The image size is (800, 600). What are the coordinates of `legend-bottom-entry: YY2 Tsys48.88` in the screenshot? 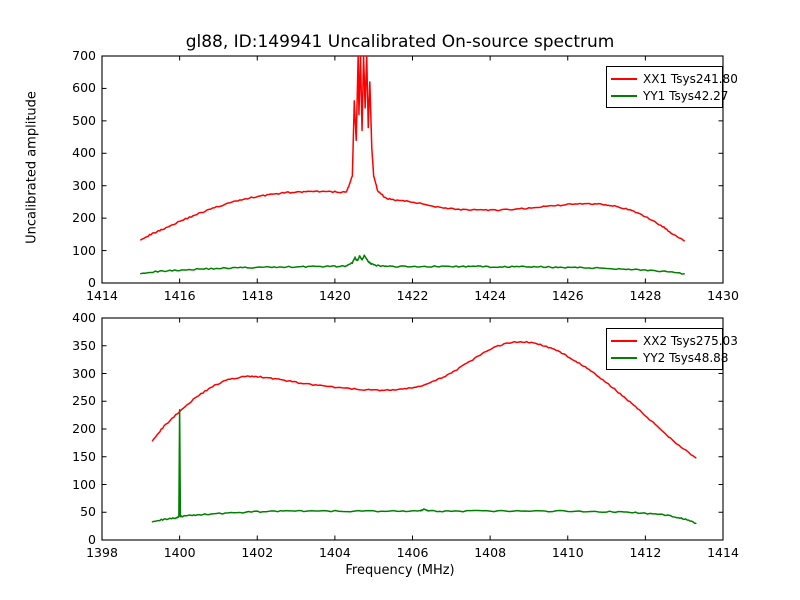 It's located at (669, 357).